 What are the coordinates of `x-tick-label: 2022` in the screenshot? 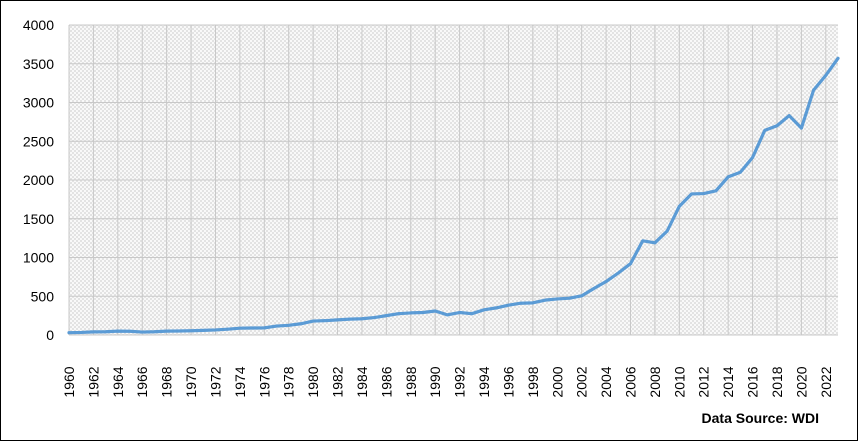 It's located at (826, 381).